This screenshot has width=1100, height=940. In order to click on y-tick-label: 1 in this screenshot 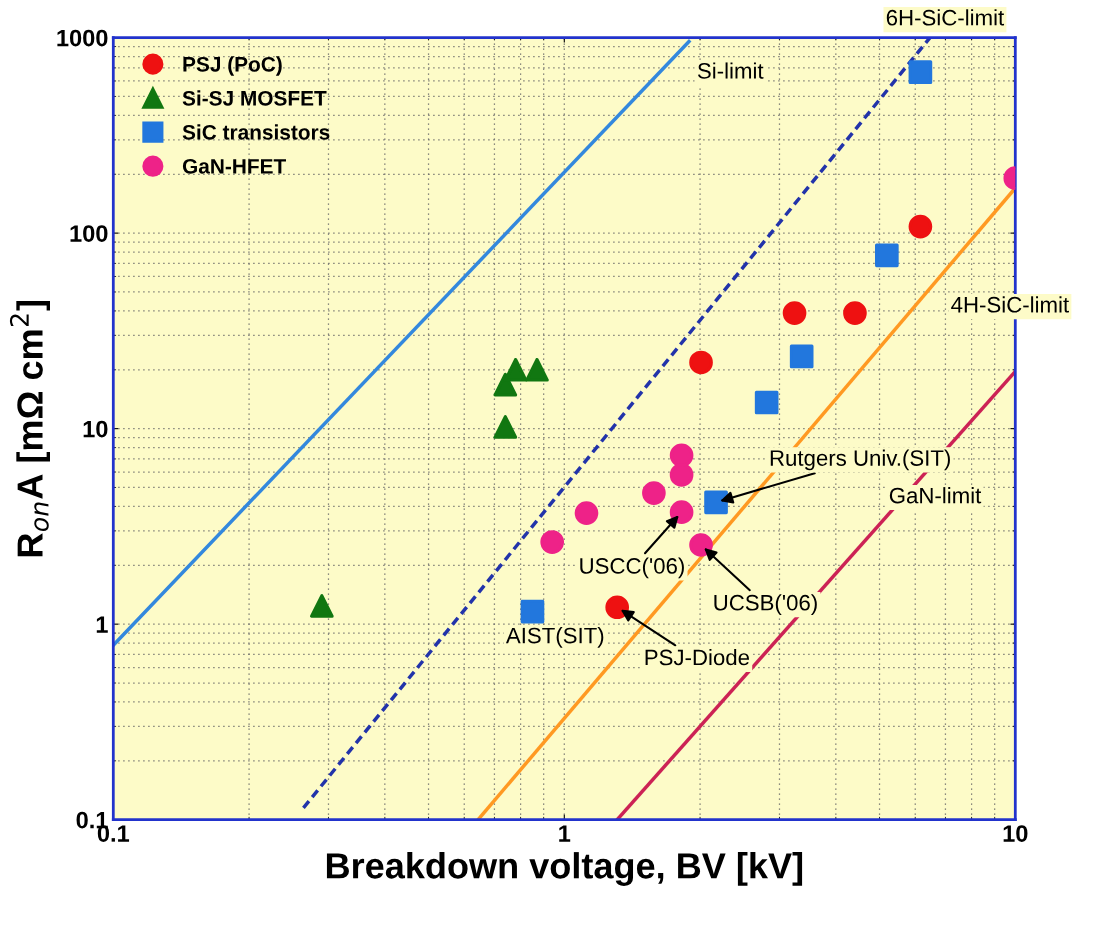, I will do `click(102, 624)`.